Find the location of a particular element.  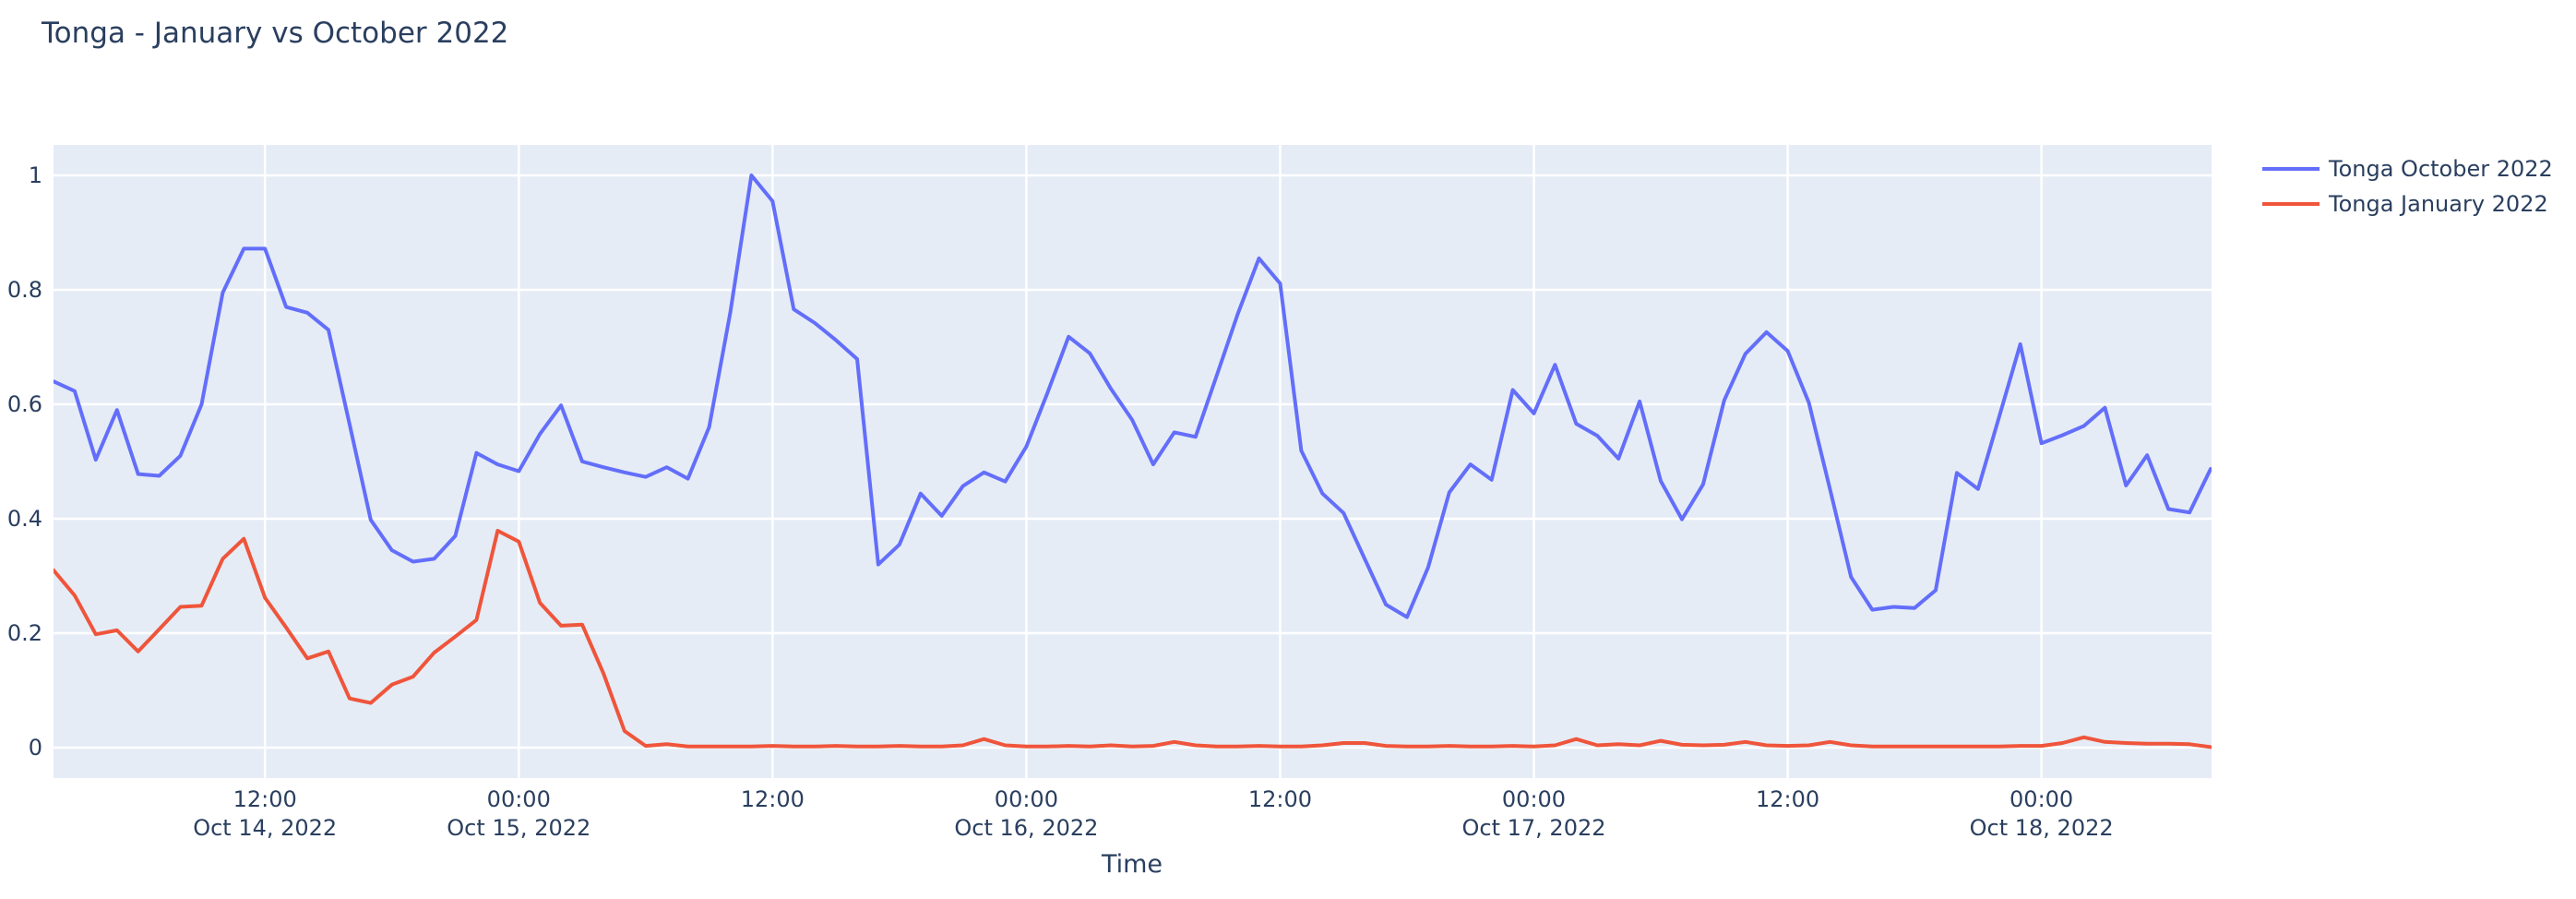

y-tick-label: 1 is located at coordinates (35, 175).